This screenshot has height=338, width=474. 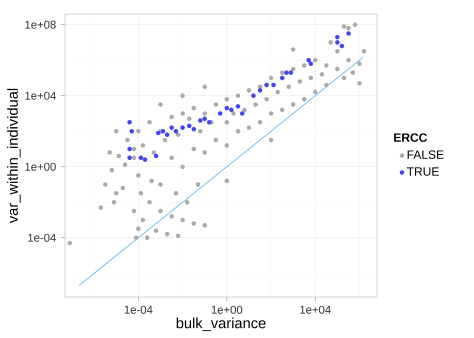 What do you see at coordinates (138, 310) in the screenshot?
I see `x-tick-label: 1e-04` at bounding box center [138, 310].